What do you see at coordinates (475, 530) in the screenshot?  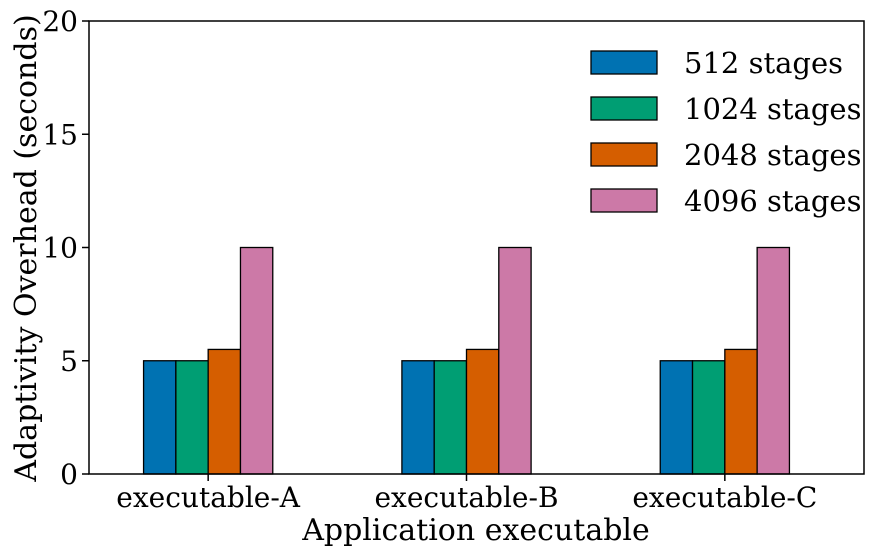 I see `x-axis-label: Application executable` at bounding box center [475, 530].